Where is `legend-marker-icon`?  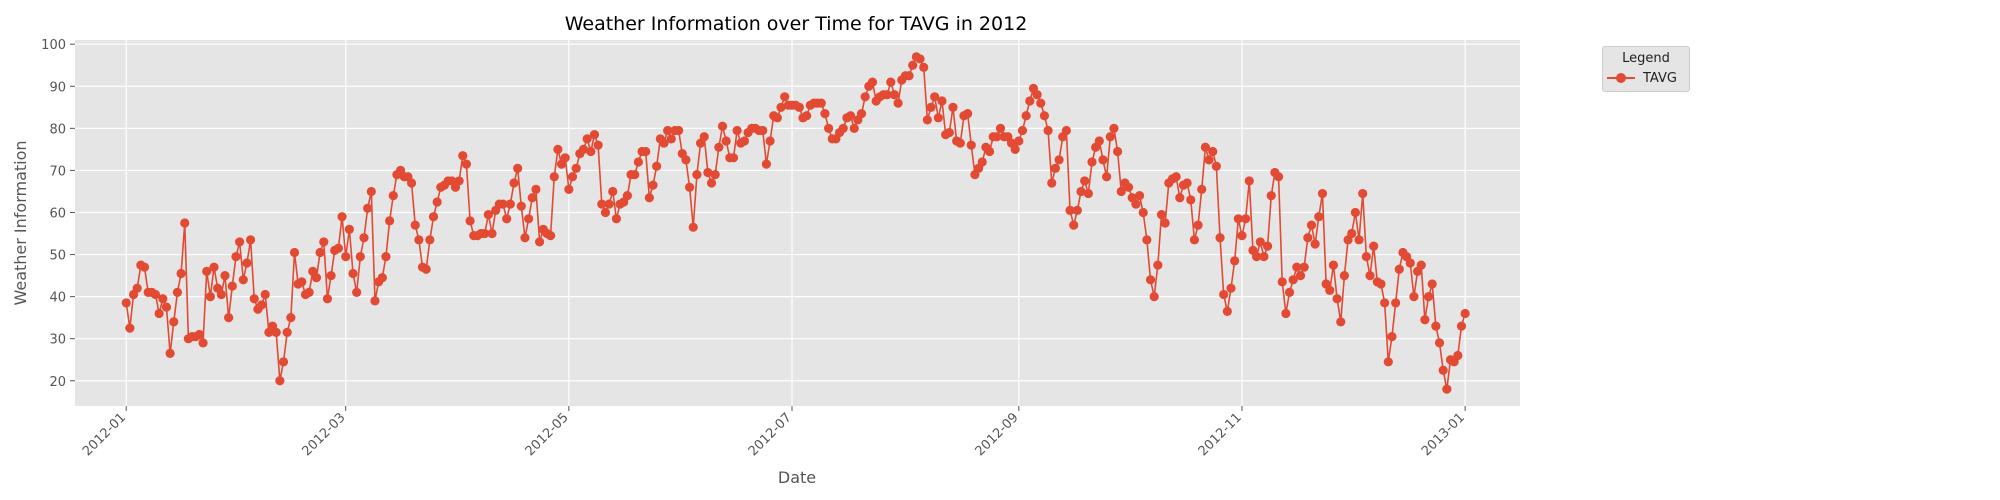 legend-marker-icon is located at coordinates (1621, 78).